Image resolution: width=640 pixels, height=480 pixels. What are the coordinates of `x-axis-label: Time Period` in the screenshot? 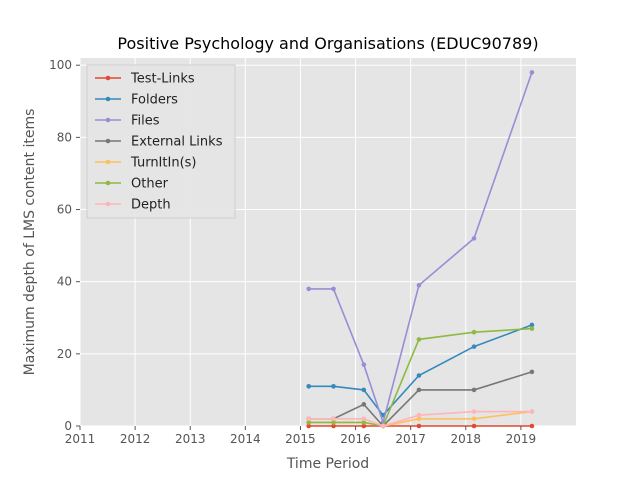 It's located at (327, 464).